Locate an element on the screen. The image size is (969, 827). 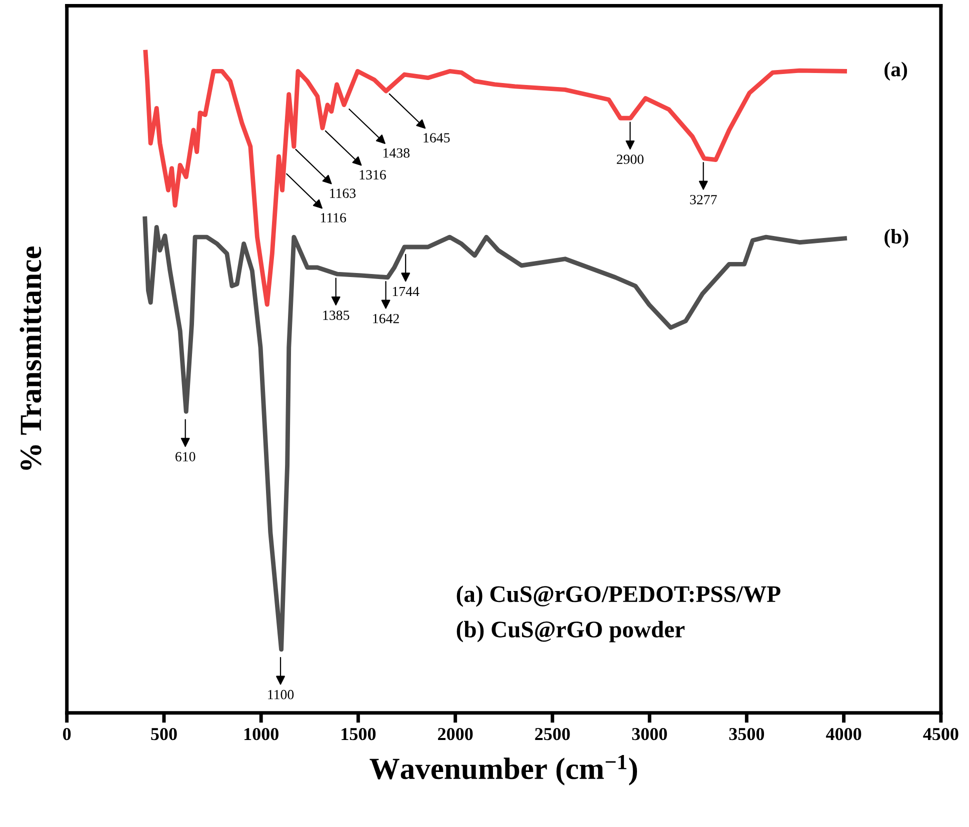
annotation: 2900 is located at coordinates (630, 159).